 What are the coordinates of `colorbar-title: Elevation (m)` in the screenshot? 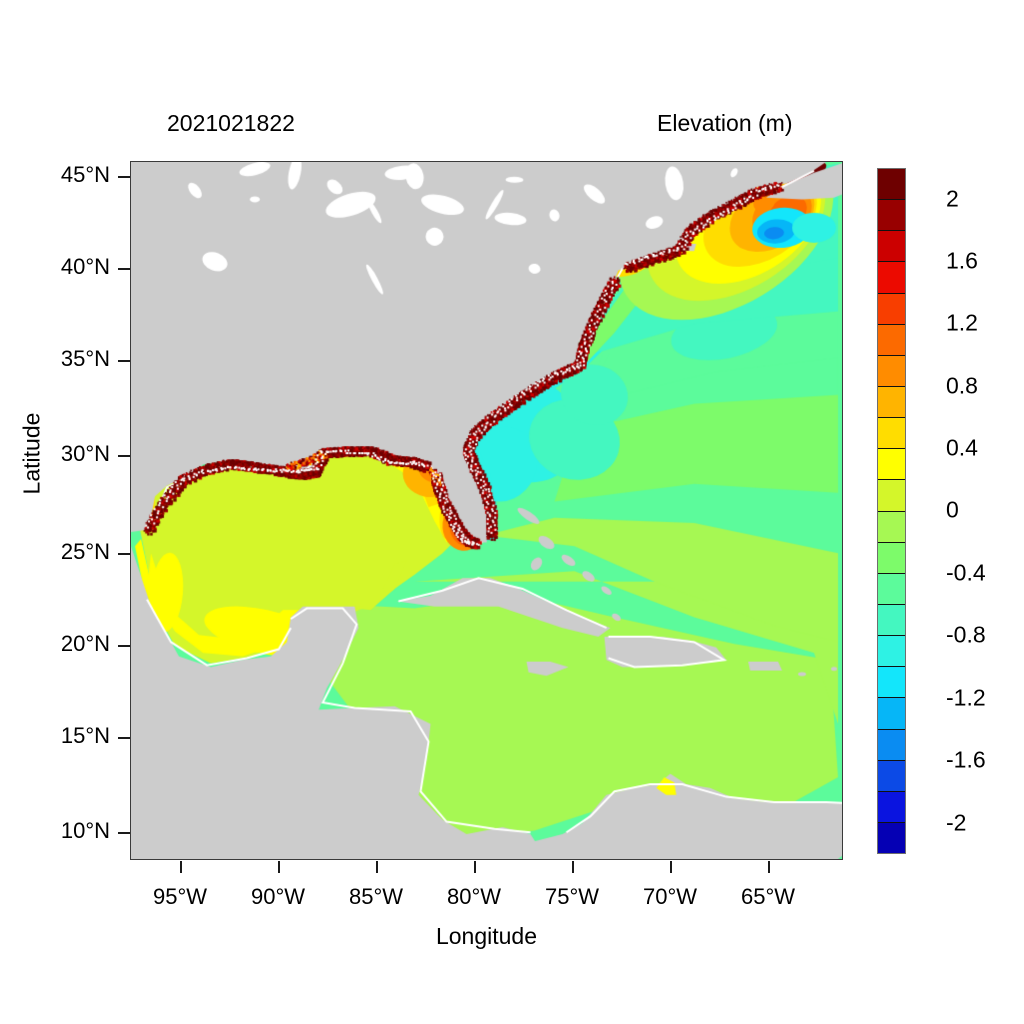 It's located at (725, 123).